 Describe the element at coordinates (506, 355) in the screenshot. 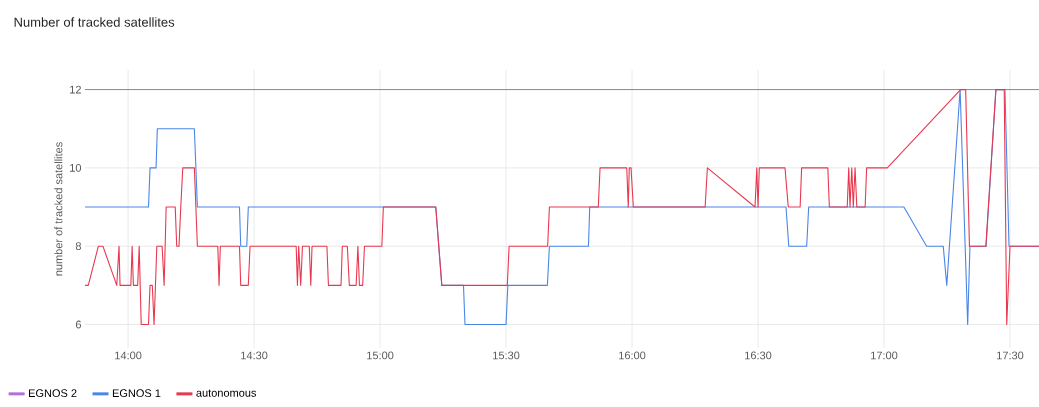

I see `x-tick-label: 15:30` at that location.